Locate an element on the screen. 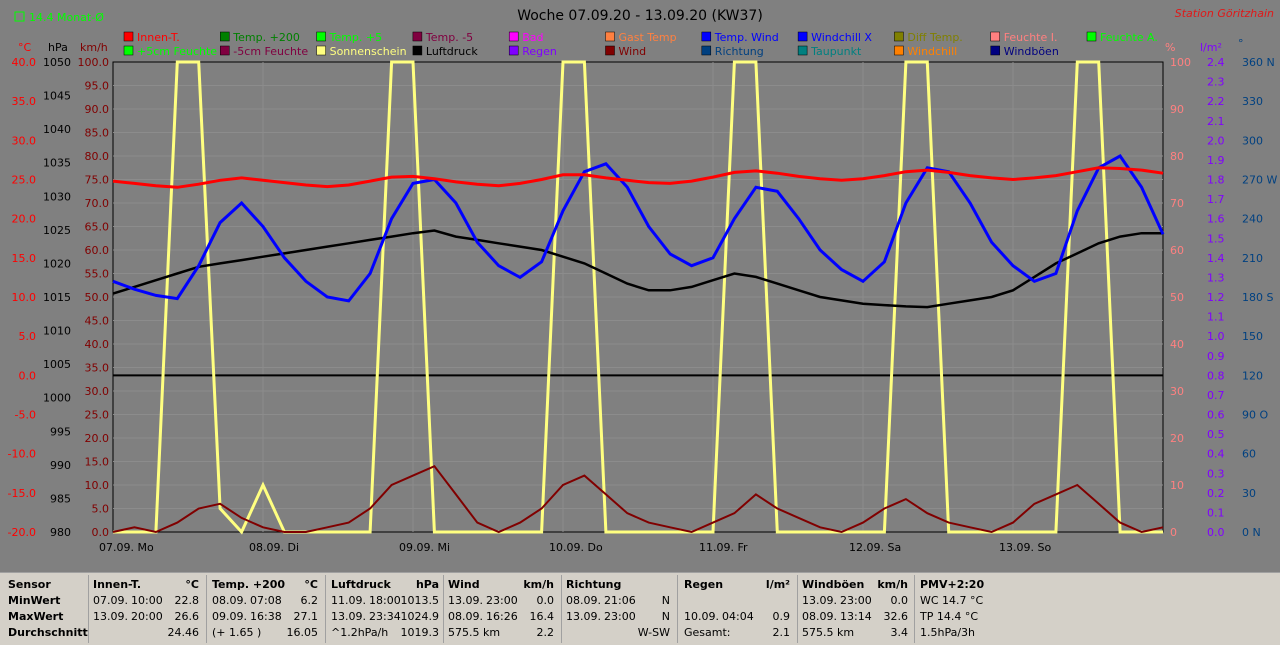  stats-richtung-max-time: 23:00 is located at coordinates (620, 616).